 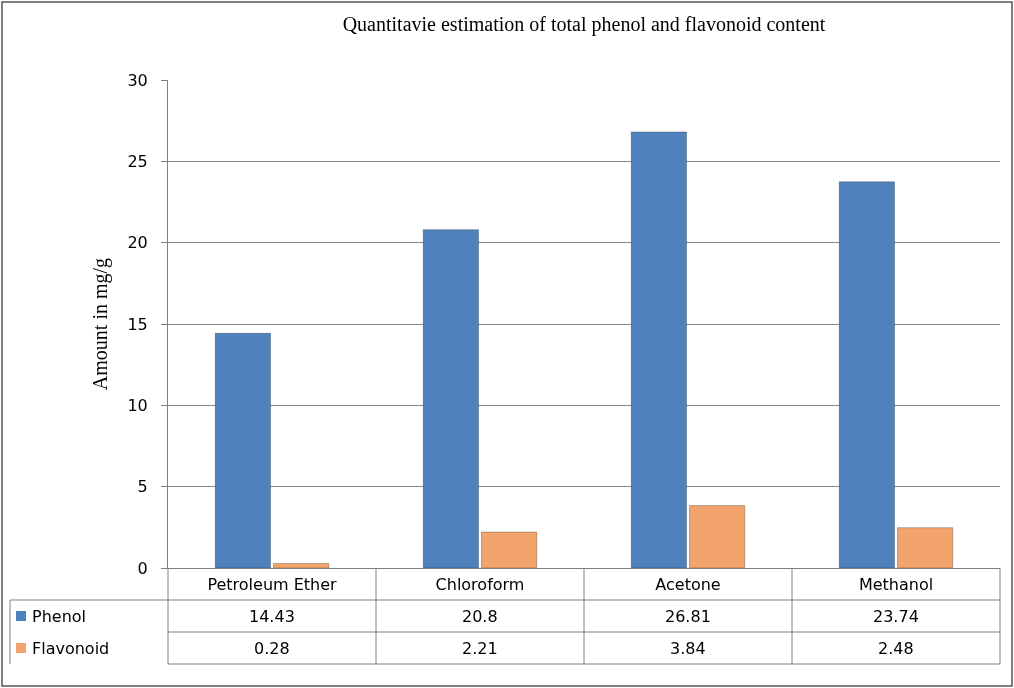 I want to click on legend-label: Phenol, so click(x=59, y=616).